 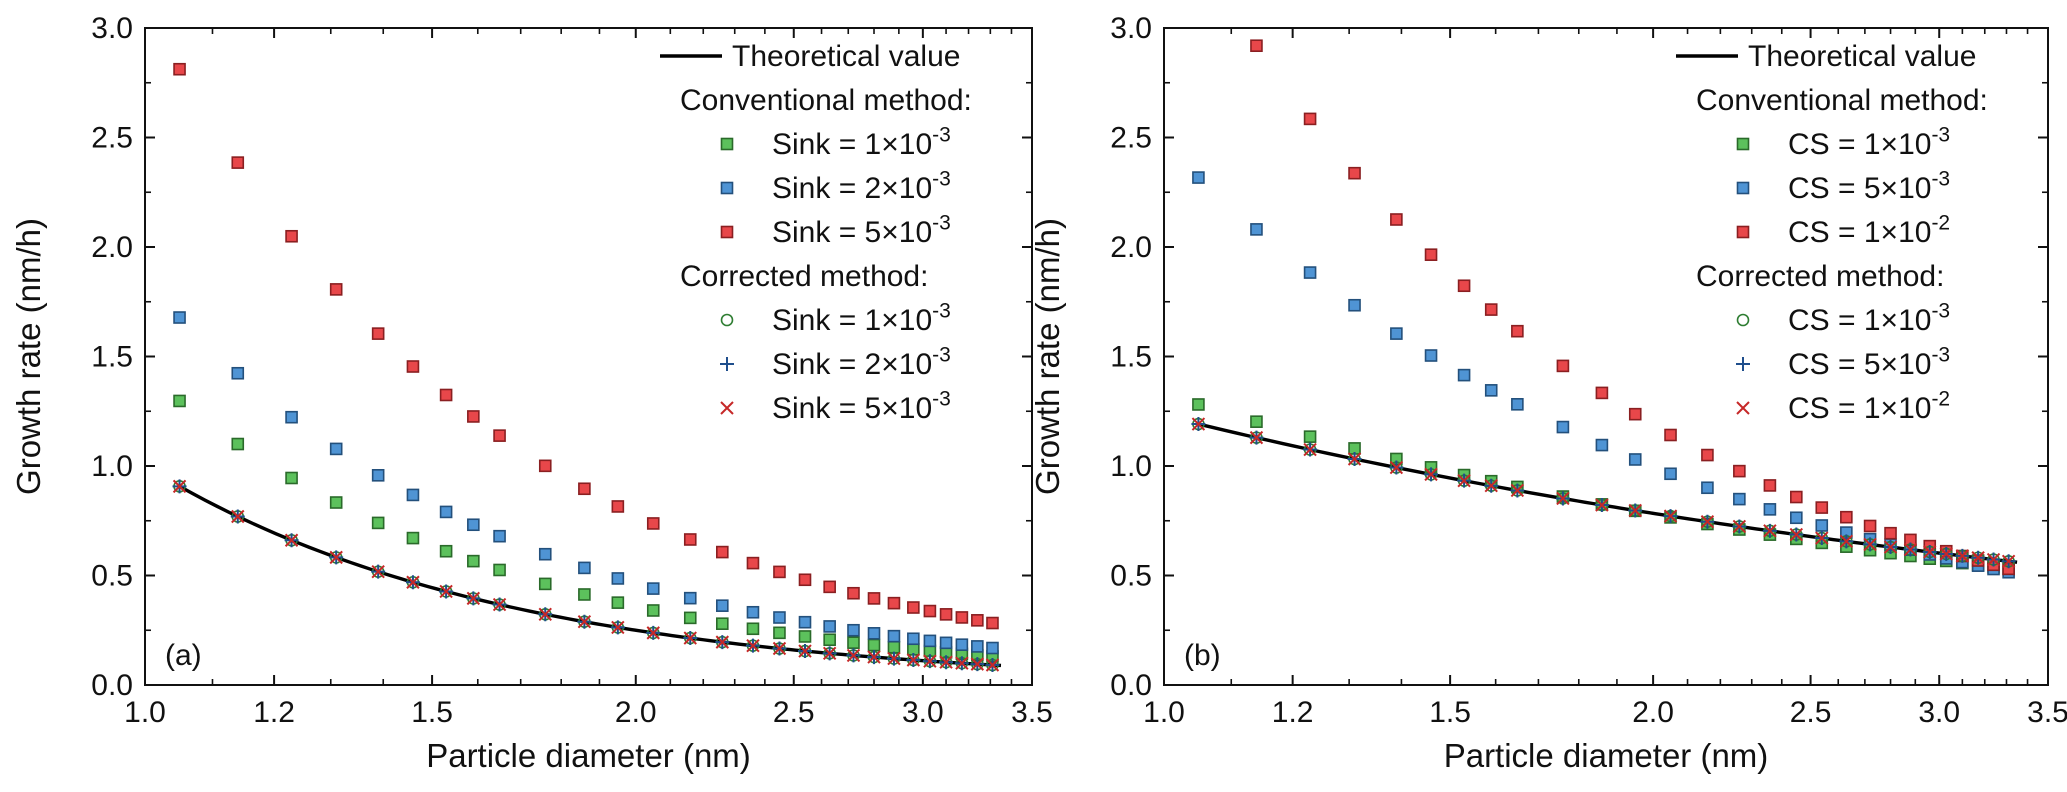 What do you see at coordinates (2047, 712) in the screenshot?
I see `x-tick-label: 3.5` at bounding box center [2047, 712].